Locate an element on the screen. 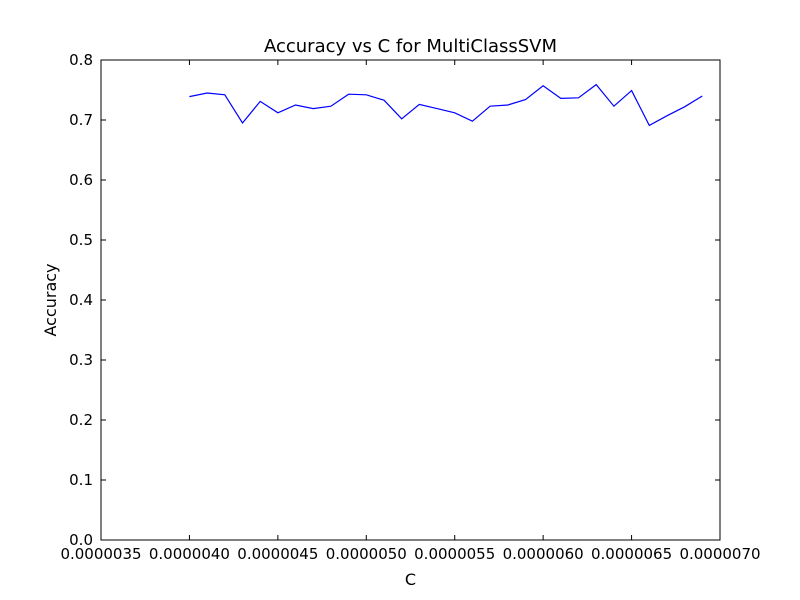 This screenshot has width=800, height=600. x-tick-label: 0.0000060 is located at coordinates (543, 554).